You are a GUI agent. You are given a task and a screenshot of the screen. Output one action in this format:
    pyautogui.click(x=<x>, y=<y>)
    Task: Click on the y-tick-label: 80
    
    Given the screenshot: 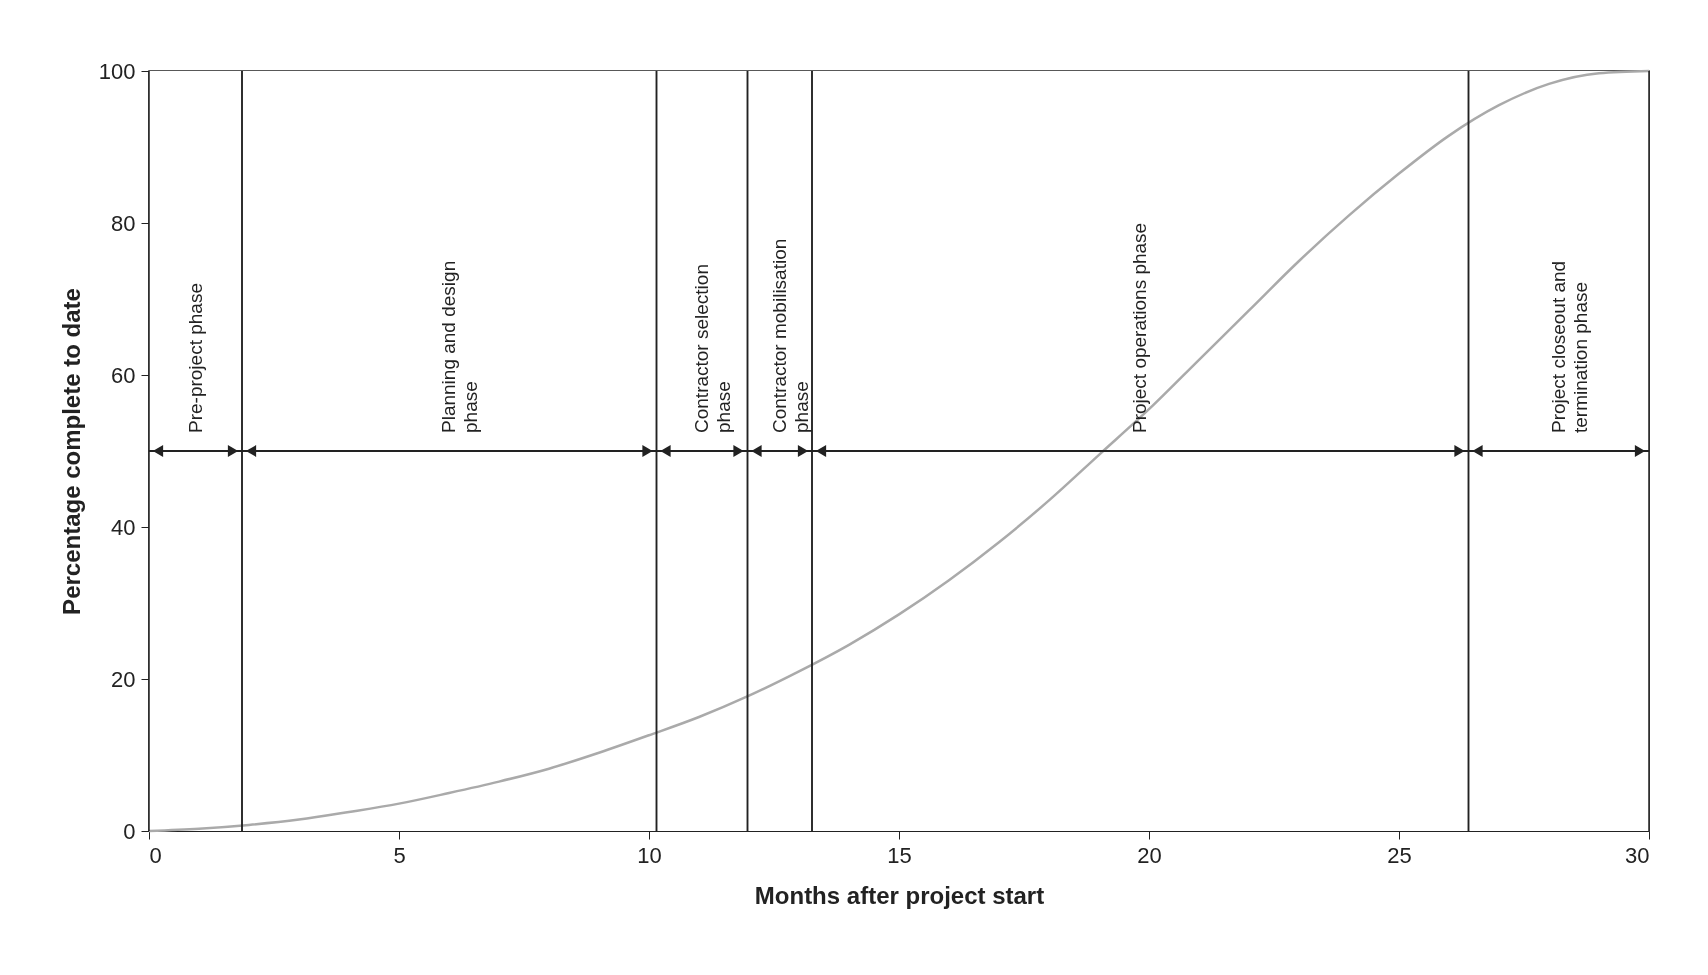 What is the action you would take?
    pyautogui.click(x=123, y=223)
    